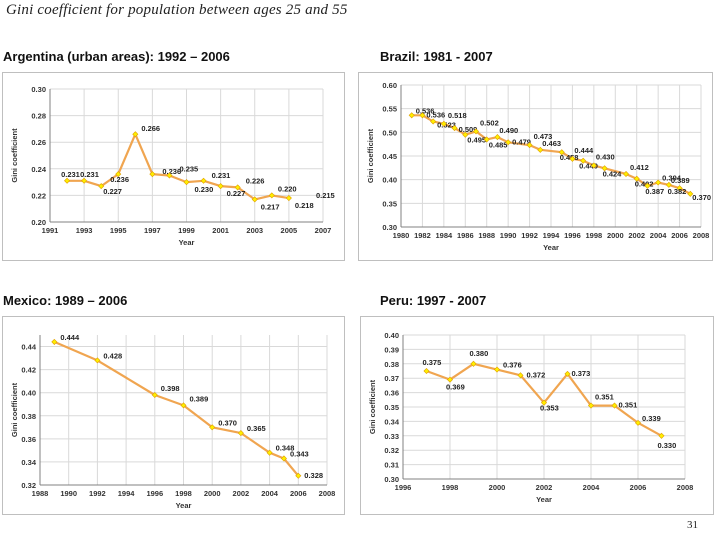 This screenshot has height=540, width=720. I want to click on data-label: 0.328, so click(313, 475).